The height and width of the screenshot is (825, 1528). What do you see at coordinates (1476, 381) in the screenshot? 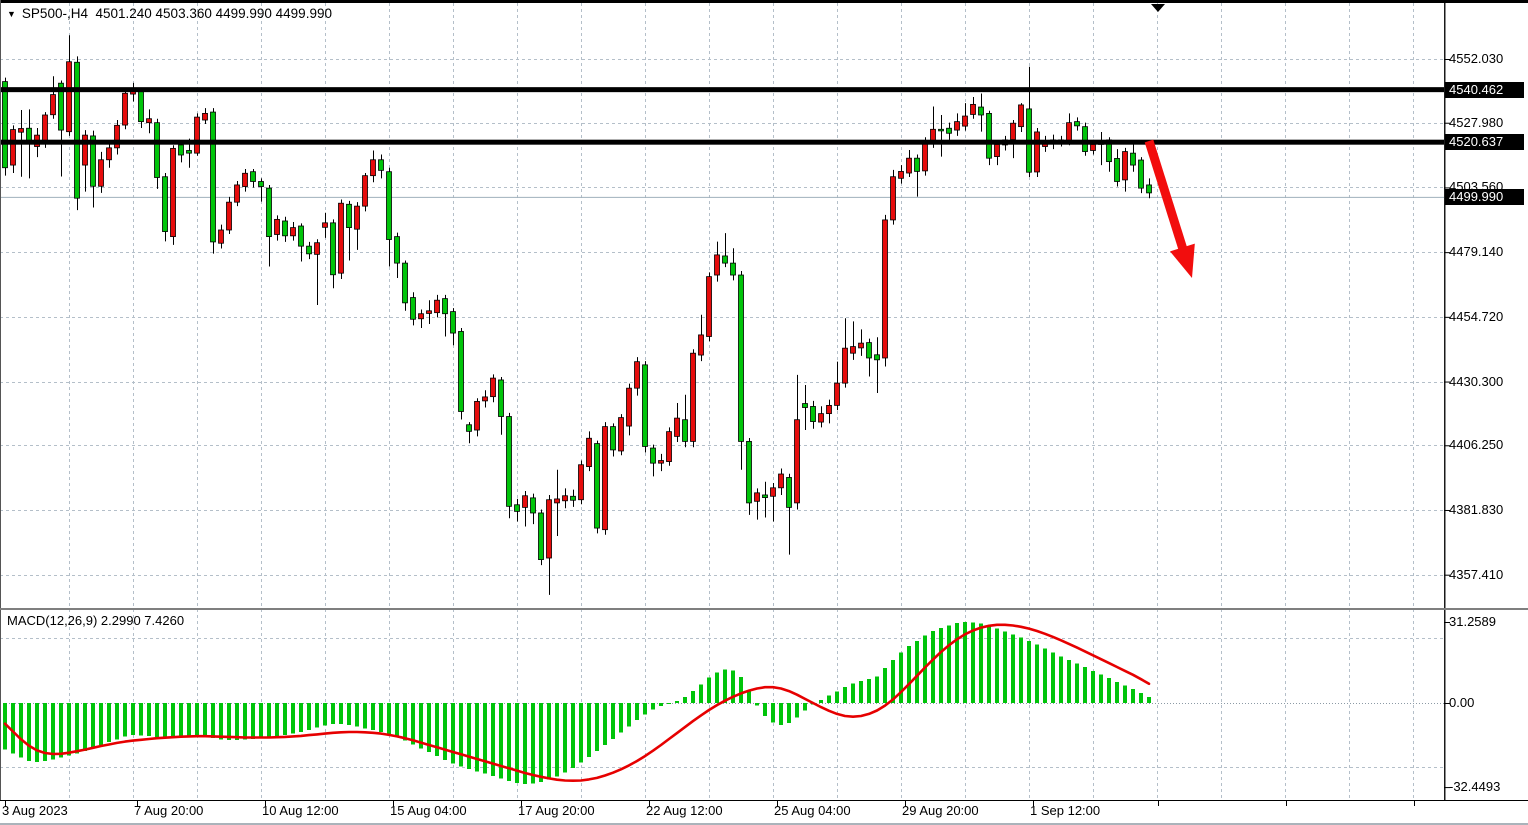
I see `price-tick-label: 4430.300` at bounding box center [1476, 381].